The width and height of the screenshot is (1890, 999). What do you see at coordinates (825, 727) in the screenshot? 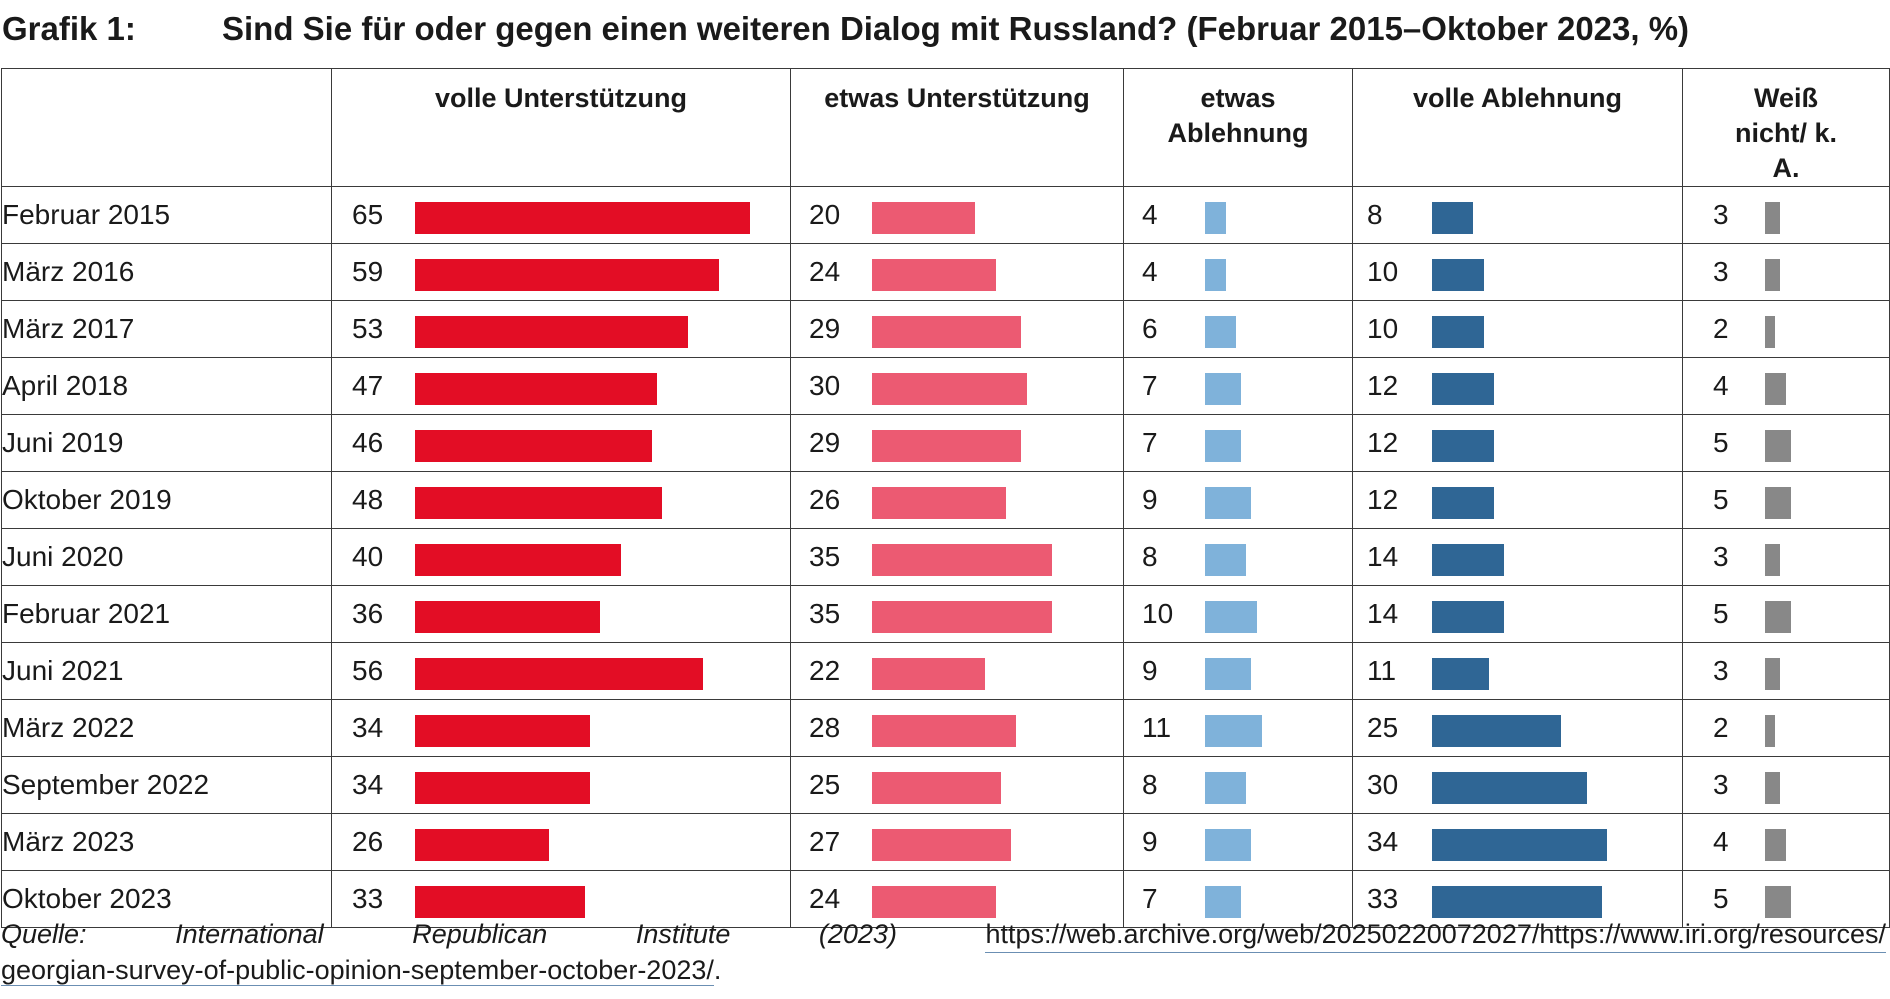
I see `data-label: 28` at bounding box center [825, 727].